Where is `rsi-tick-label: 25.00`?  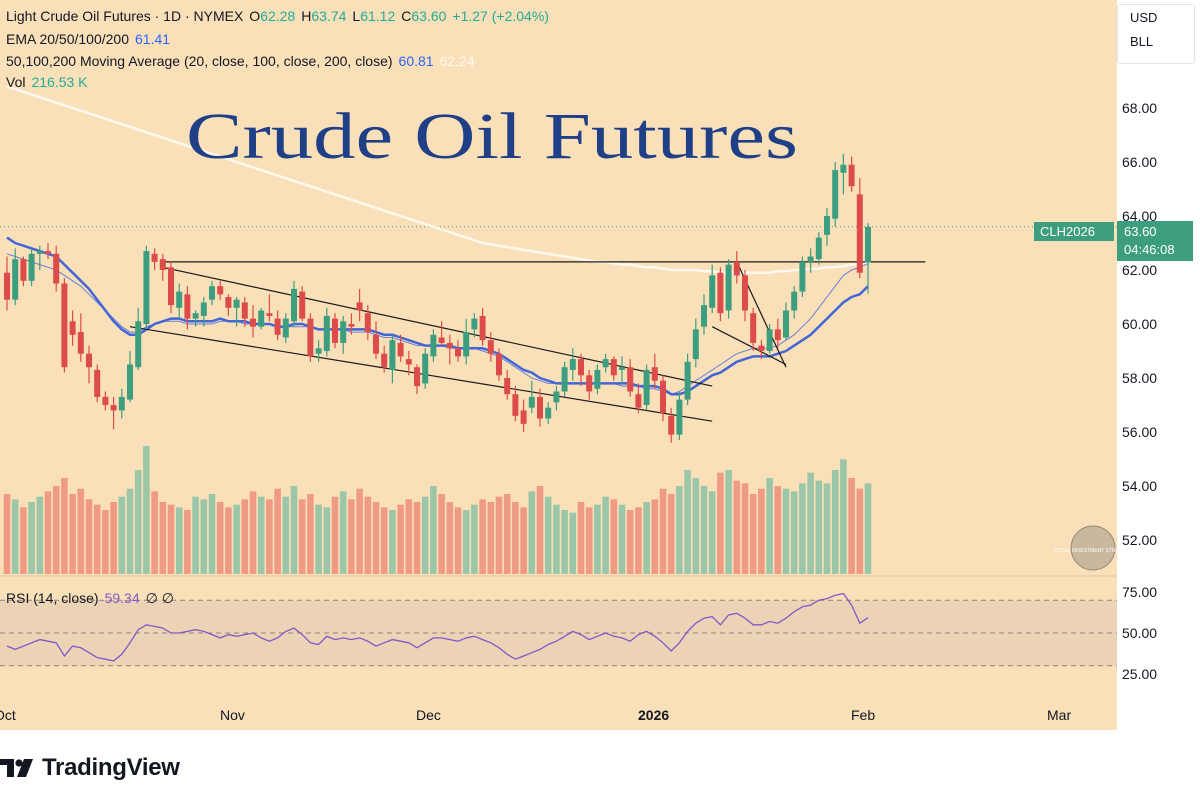 rsi-tick-label: 25.00 is located at coordinates (1139, 674).